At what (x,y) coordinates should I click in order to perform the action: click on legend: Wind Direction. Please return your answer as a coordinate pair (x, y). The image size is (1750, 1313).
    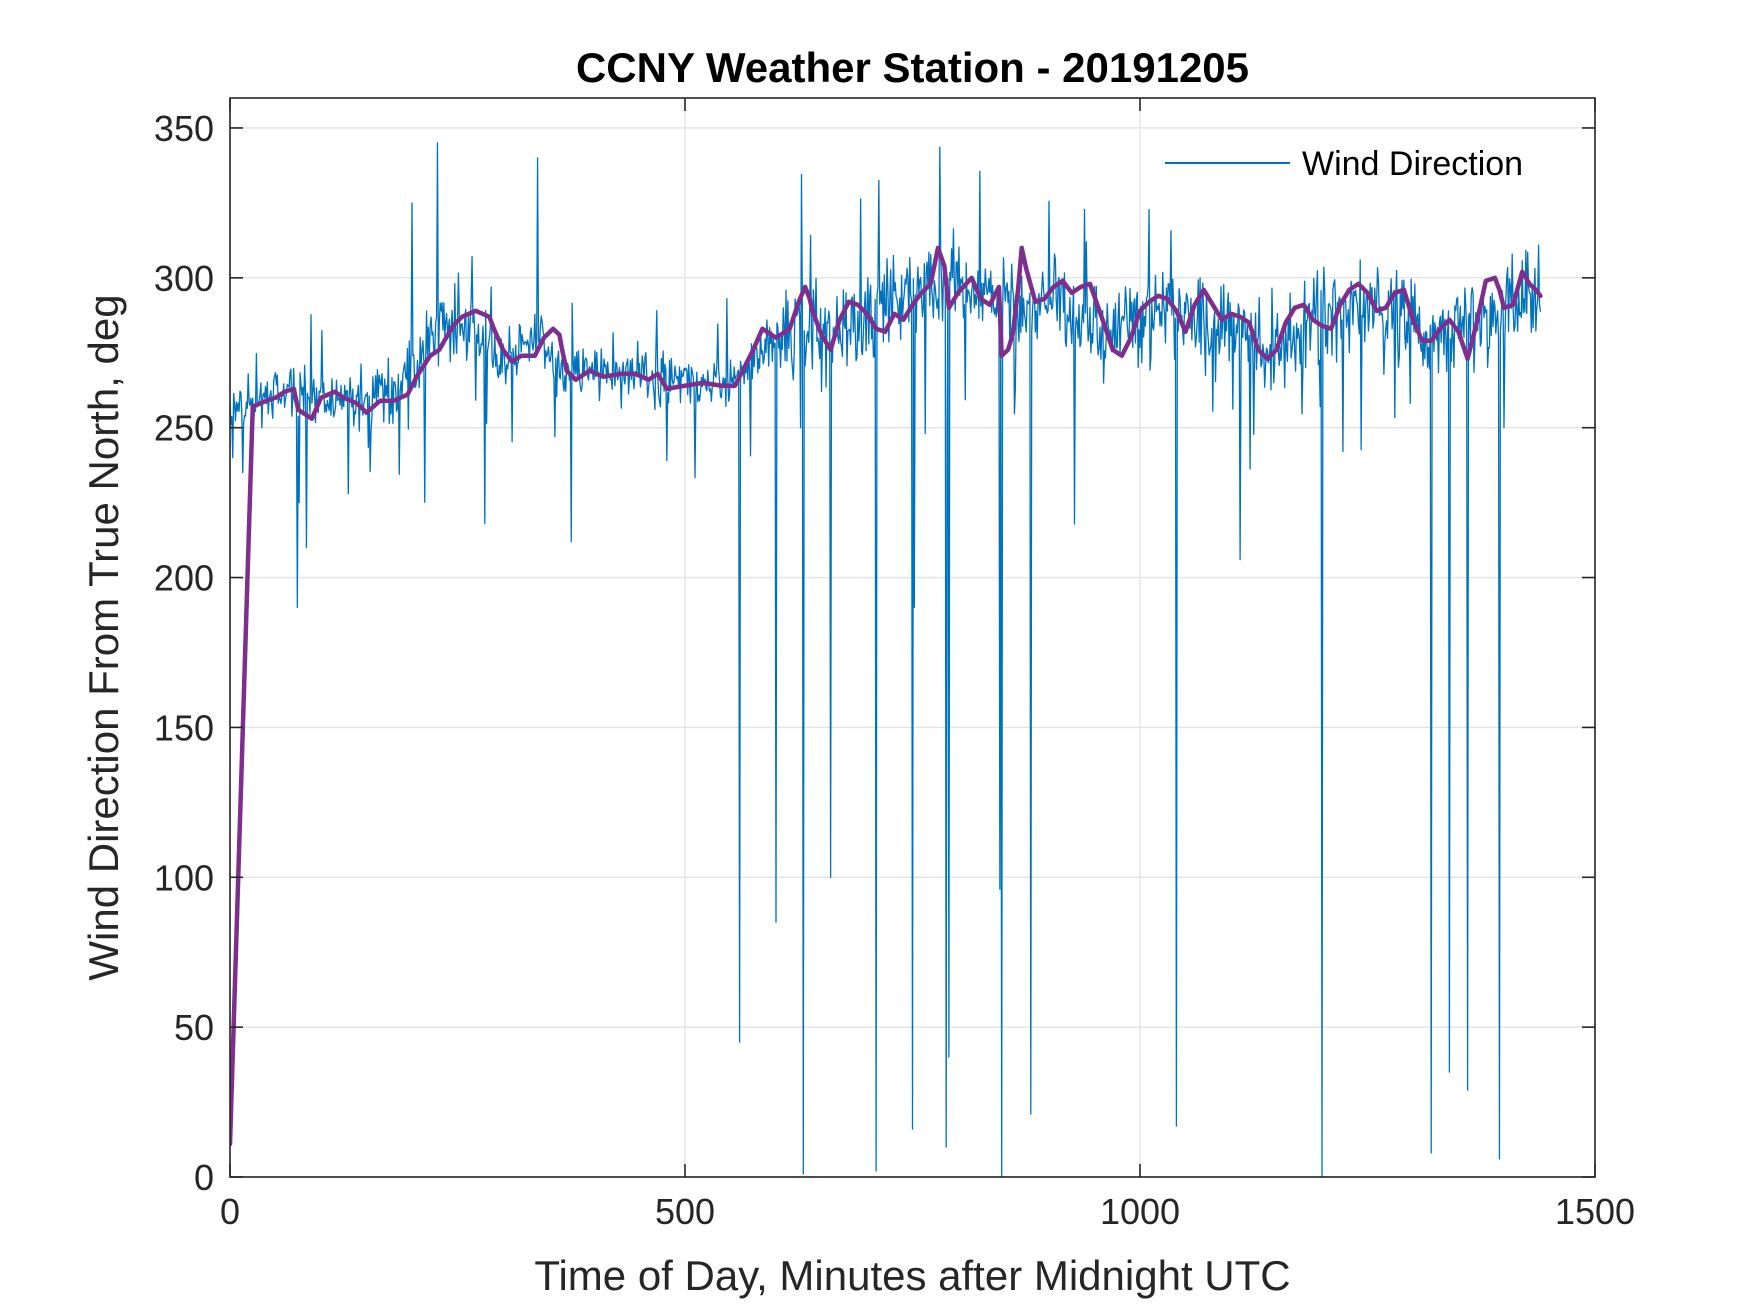
    Looking at the image, I should click on (1365, 165).